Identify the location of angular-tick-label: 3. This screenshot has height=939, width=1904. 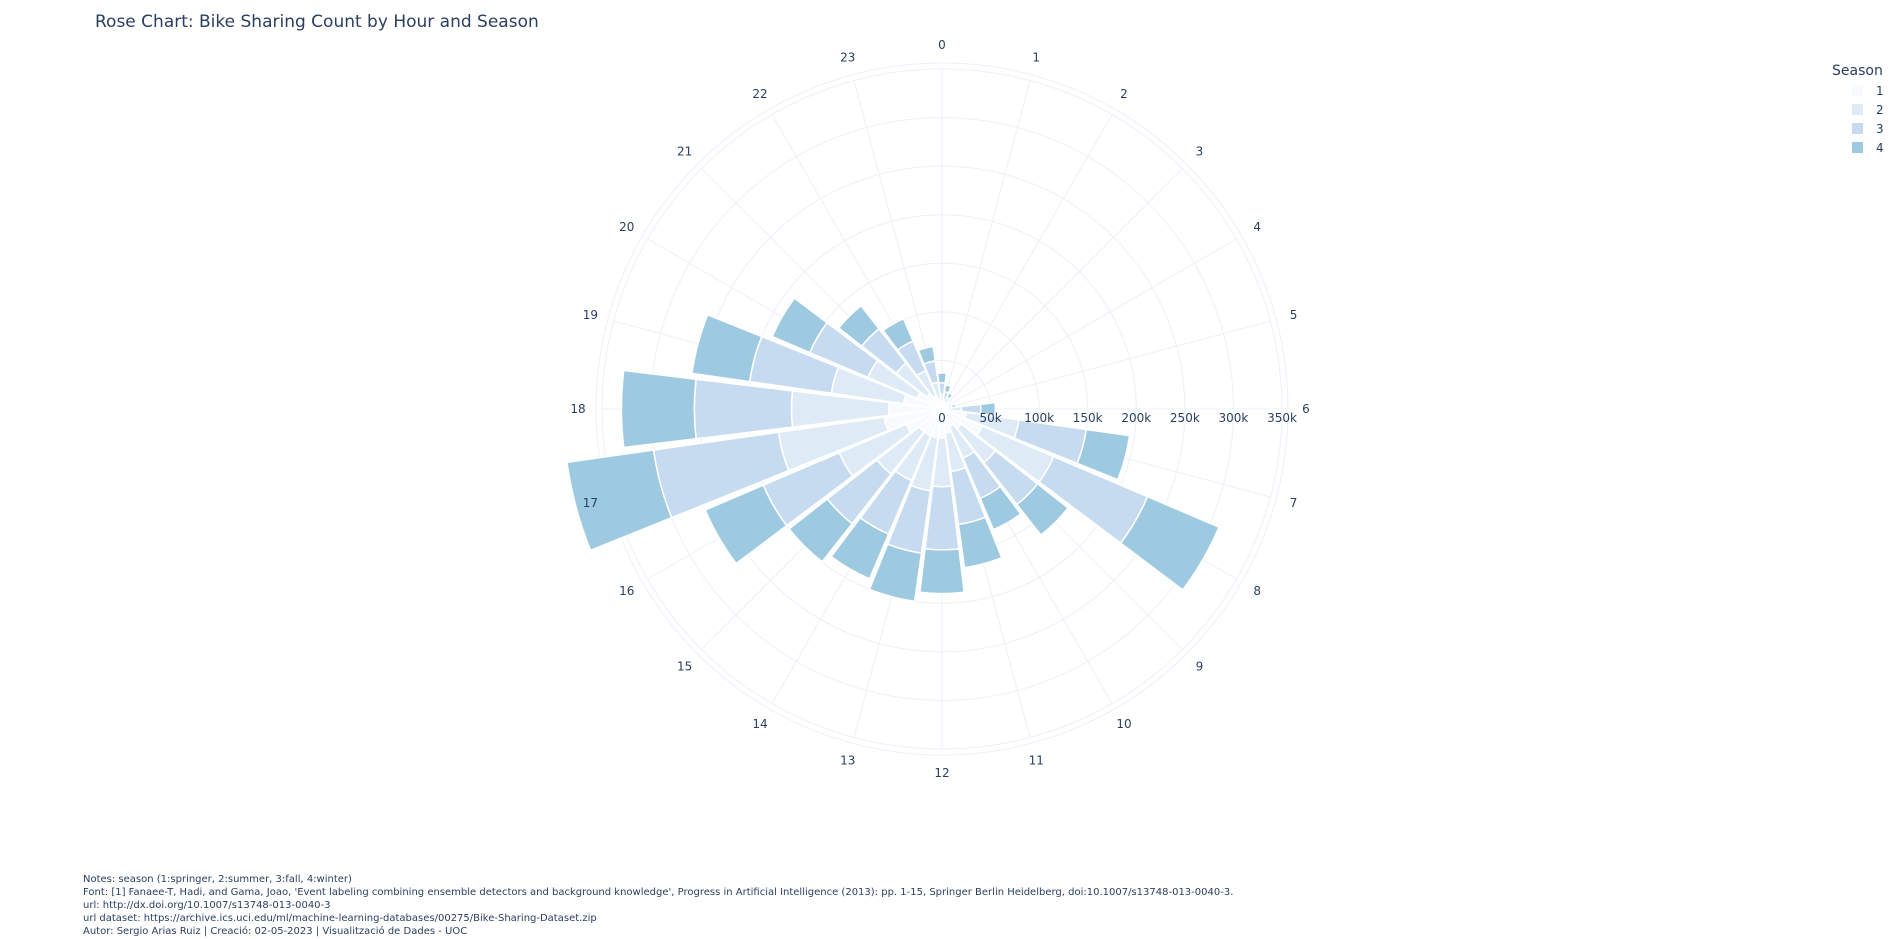
(1200, 152).